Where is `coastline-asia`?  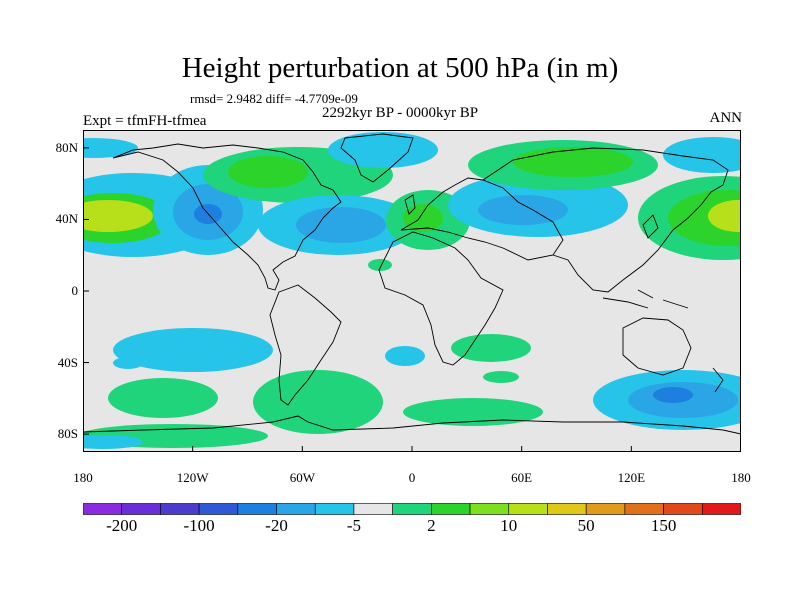 coastline-asia is located at coordinates (605, 220).